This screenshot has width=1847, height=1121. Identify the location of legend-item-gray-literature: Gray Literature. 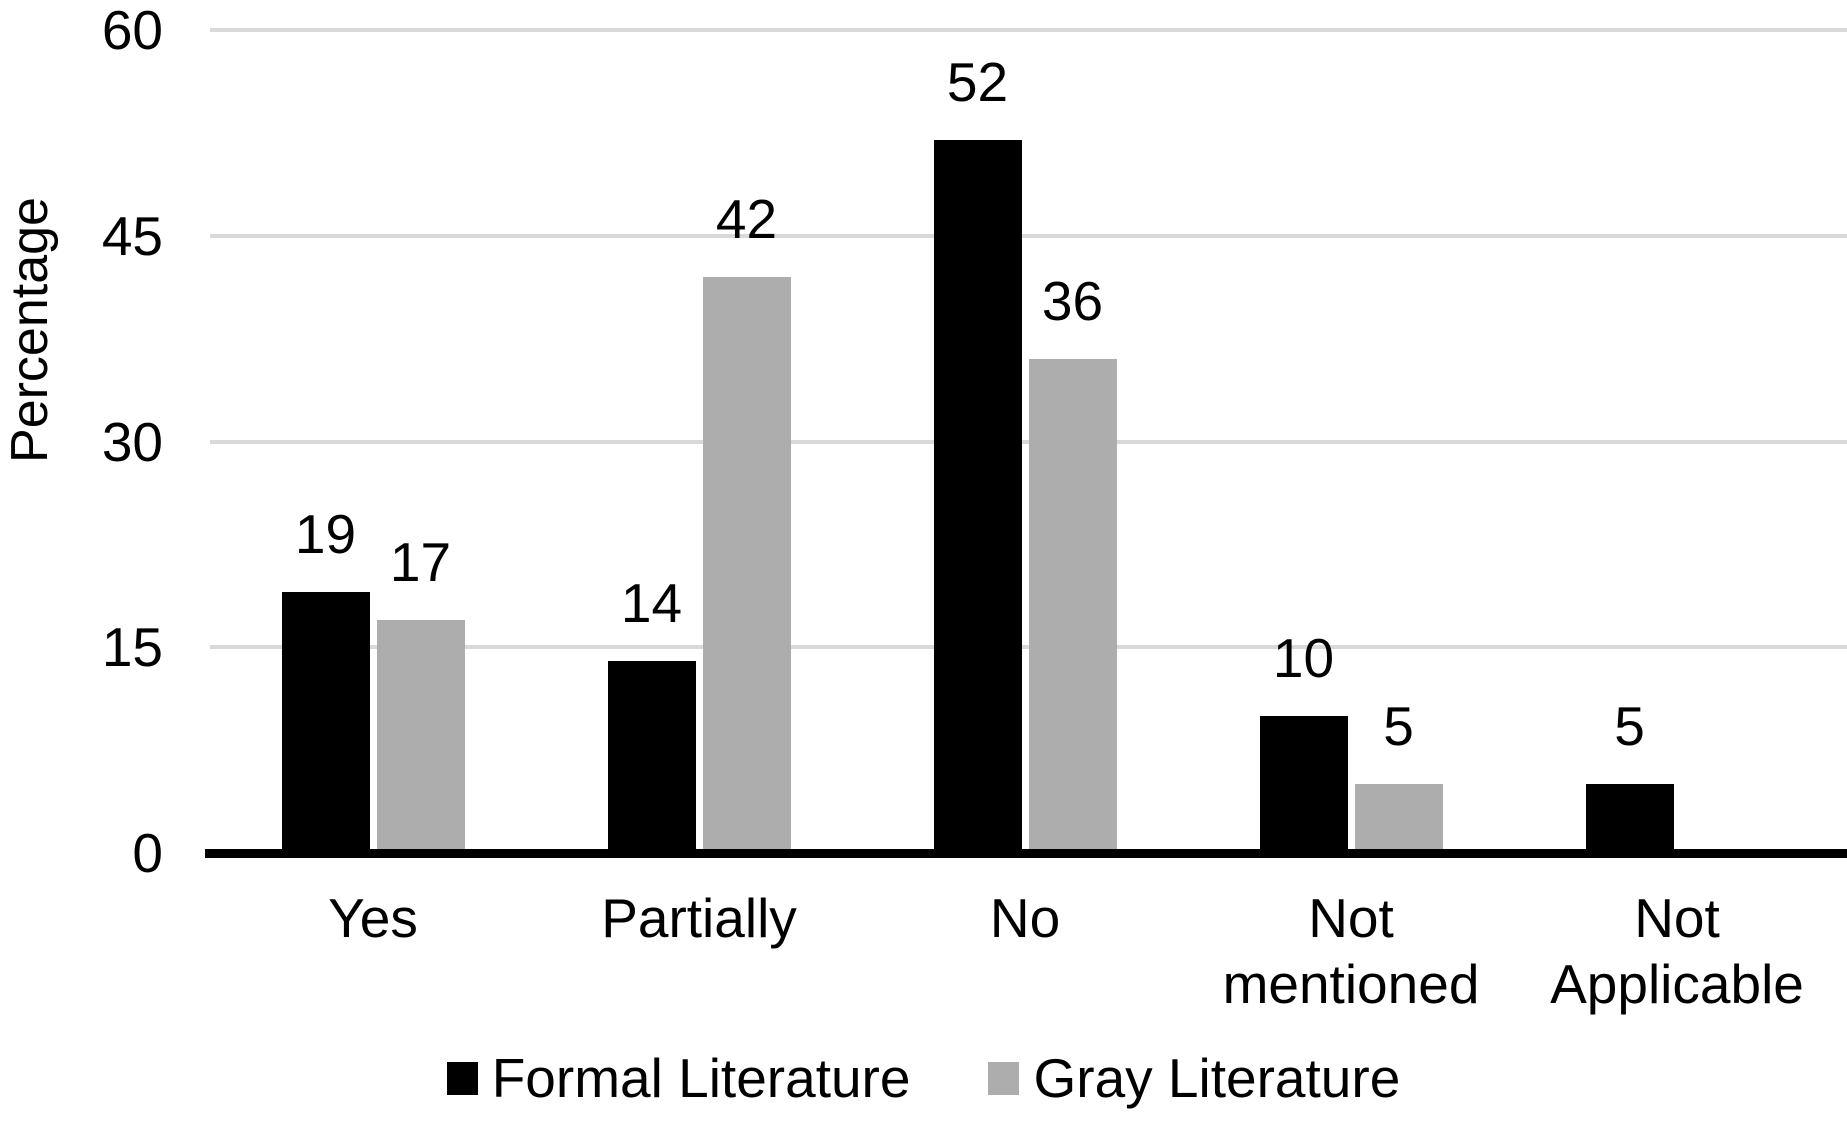
(1194, 1078).